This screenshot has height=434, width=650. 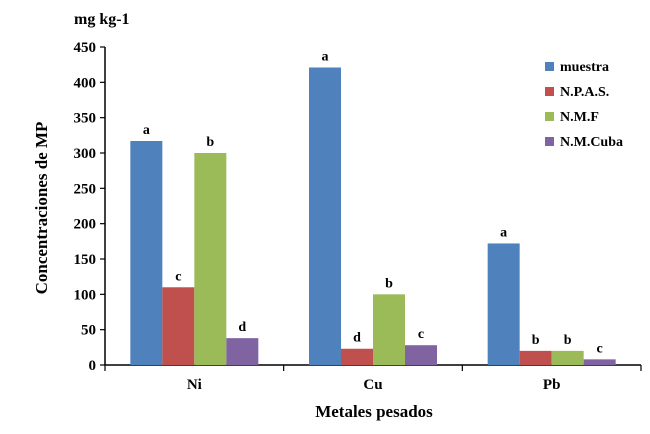 I want to click on x-category-label: Ni, so click(x=194, y=385).